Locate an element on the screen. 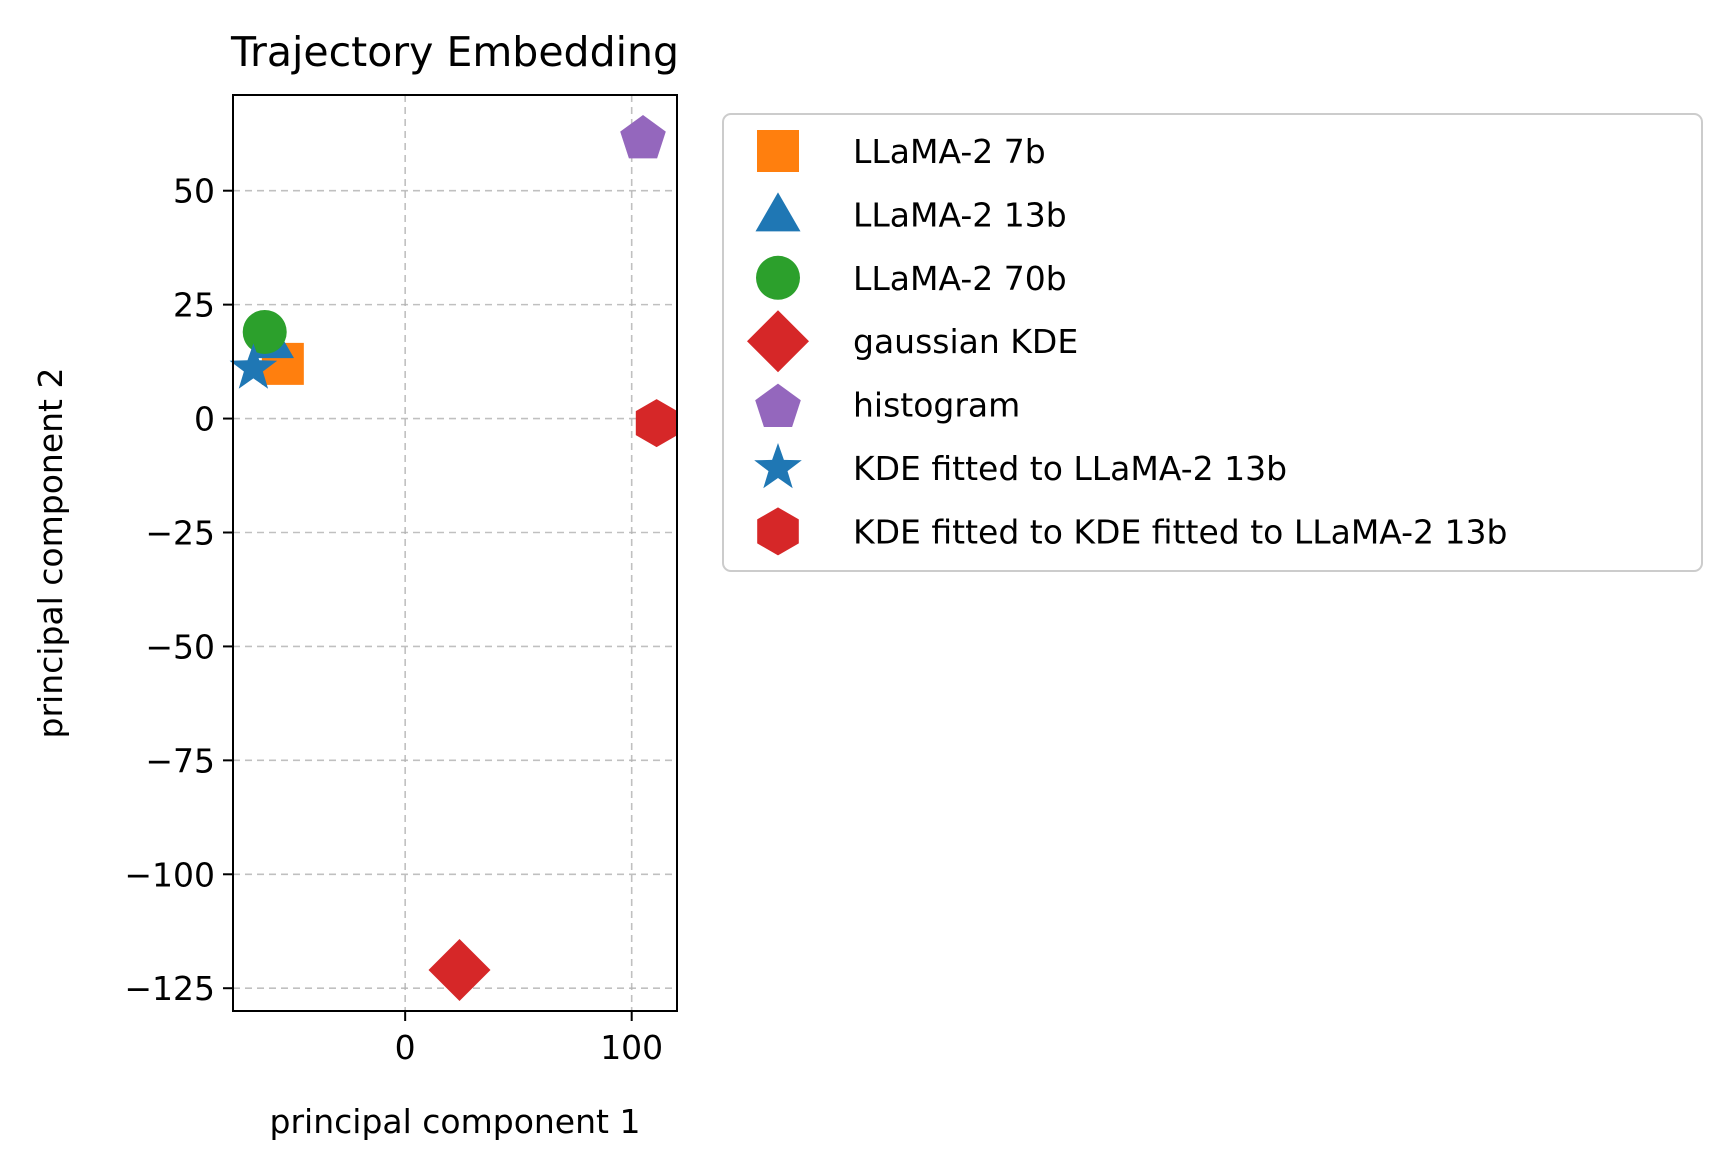 The height and width of the screenshot is (1166, 1722). y-axis-ticks: 50 25 0 −25 −50 −75 −100 −125 is located at coordinates (178, 590).